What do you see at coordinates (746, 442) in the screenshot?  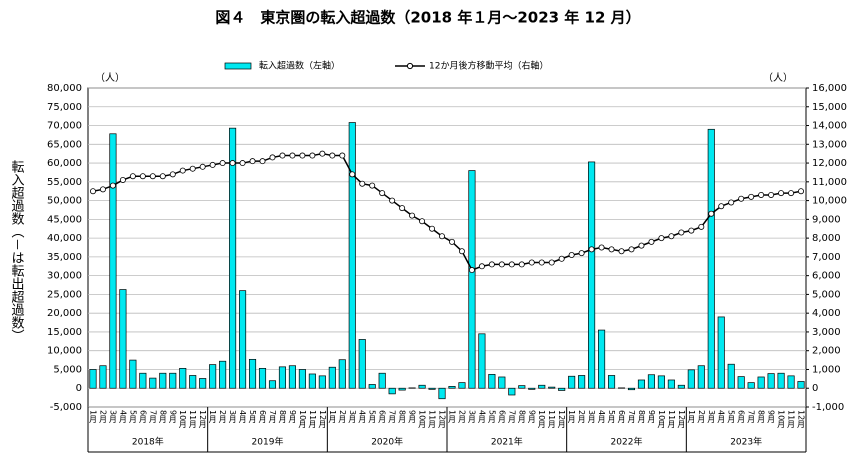 I see `group-label: 2023年` at bounding box center [746, 442].